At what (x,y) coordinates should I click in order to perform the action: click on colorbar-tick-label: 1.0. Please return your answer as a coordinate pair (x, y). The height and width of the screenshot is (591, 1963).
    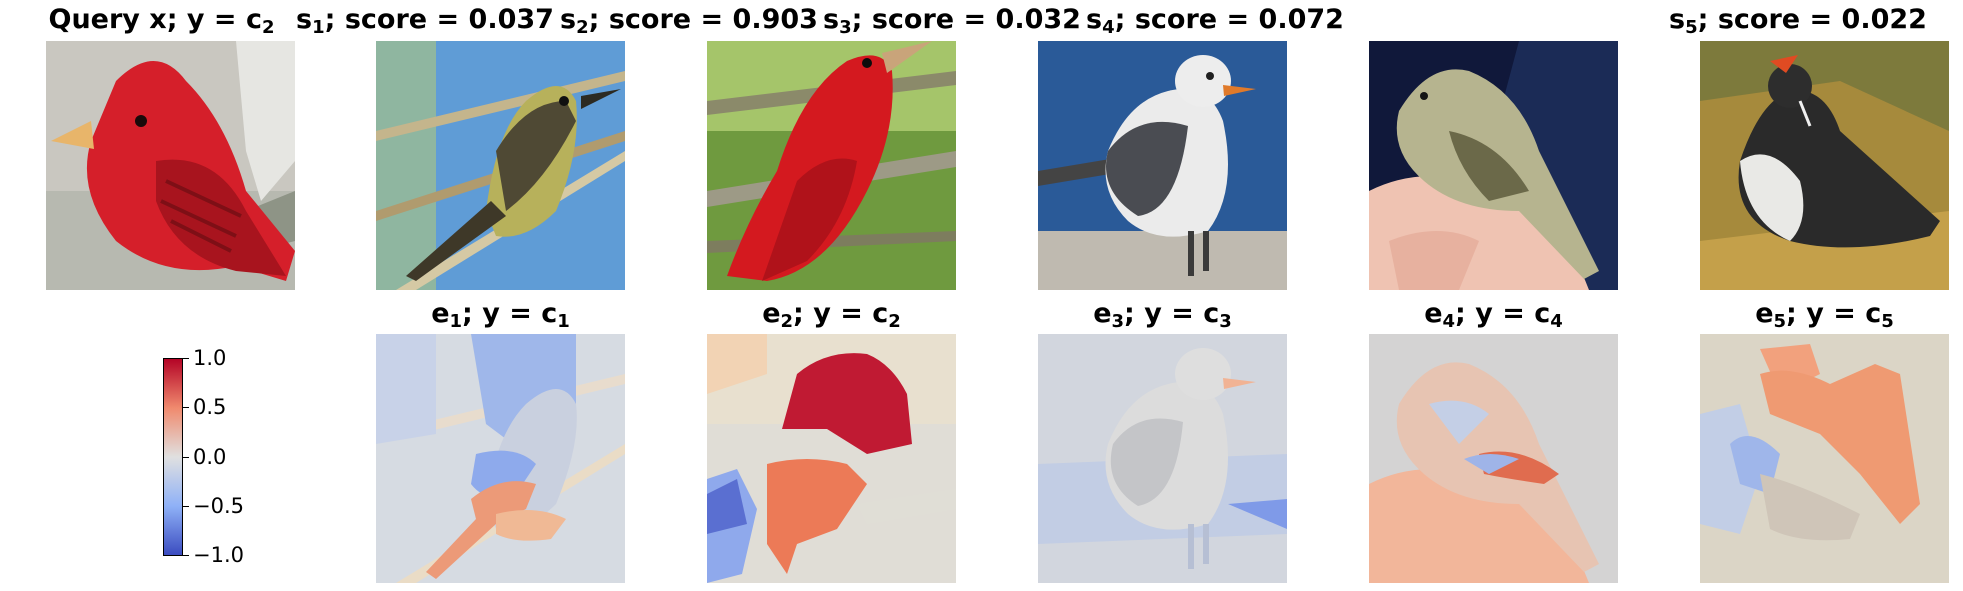
    Looking at the image, I should click on (210, 358).